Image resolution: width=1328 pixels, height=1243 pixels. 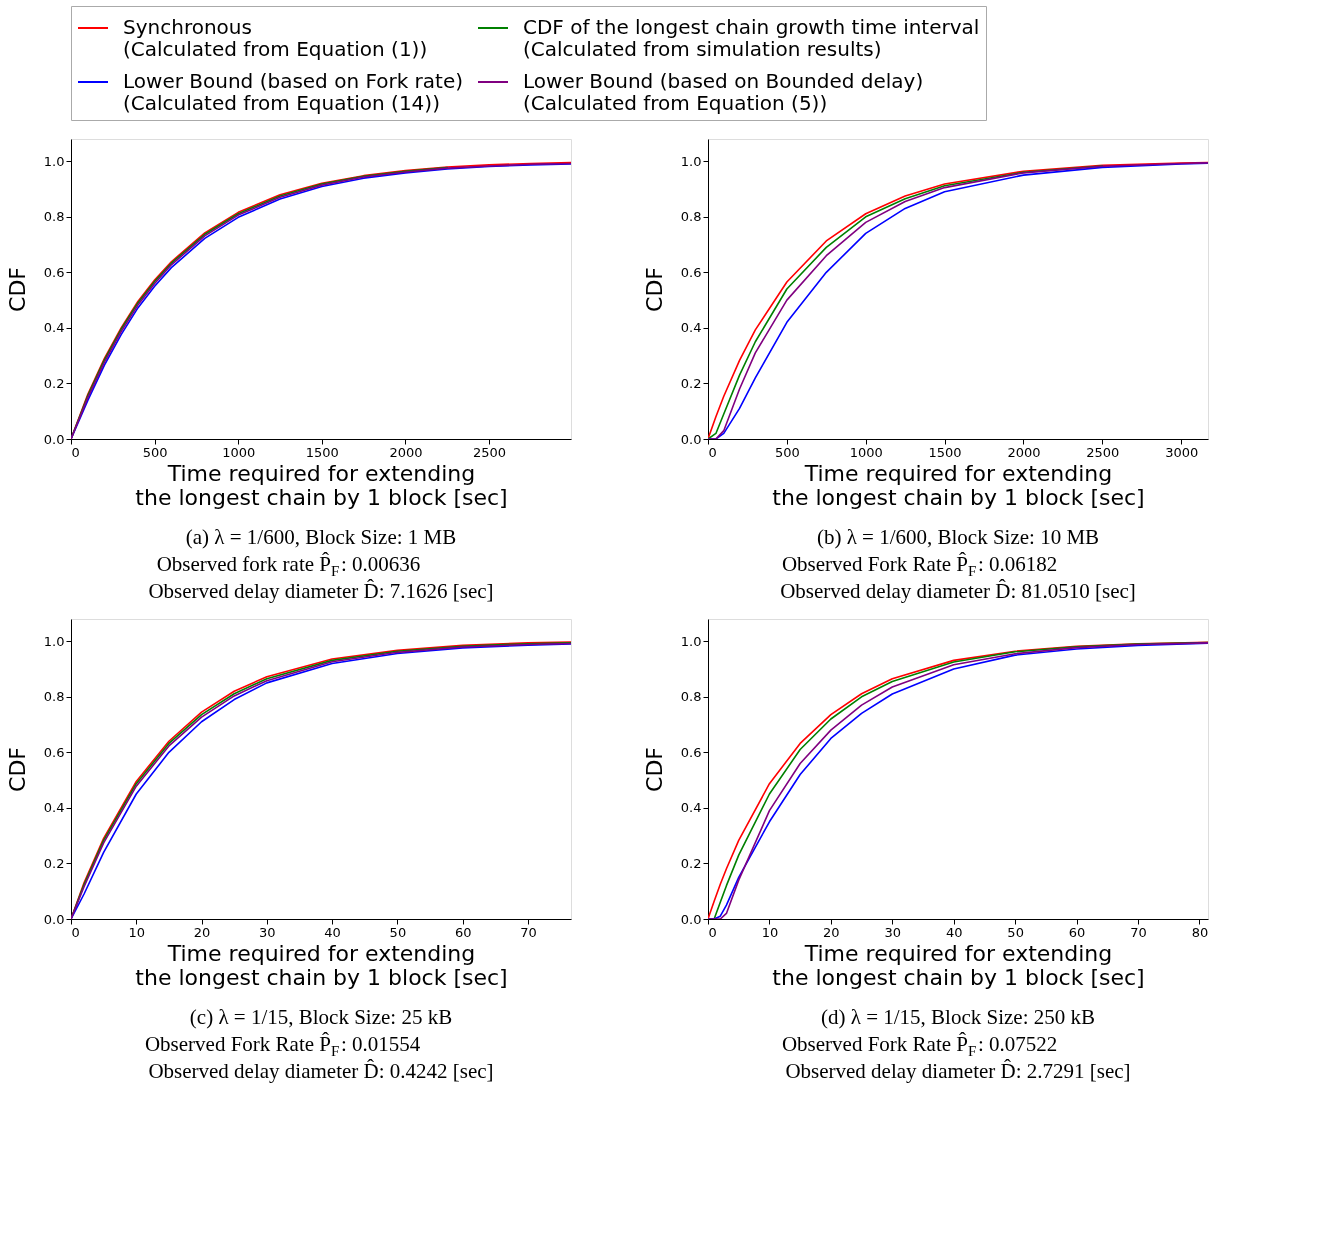 I want to click on x-tick-label: 3000, so click(x=1182, y=452).